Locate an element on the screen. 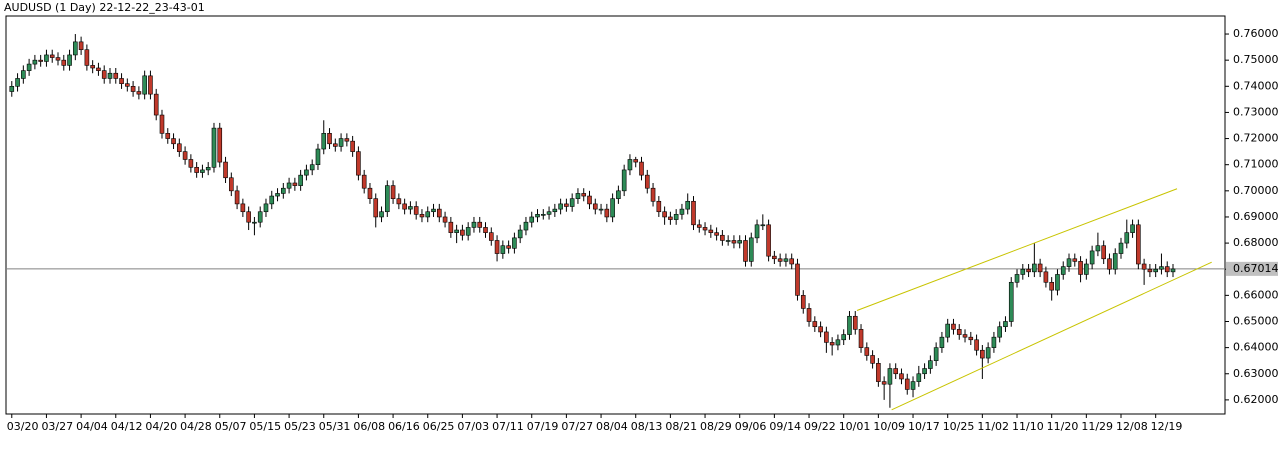 Image resolution: width=1285 pixels, height=455 pixels. last-price-label: 0.67014 is located at coordinates (1256, 268).